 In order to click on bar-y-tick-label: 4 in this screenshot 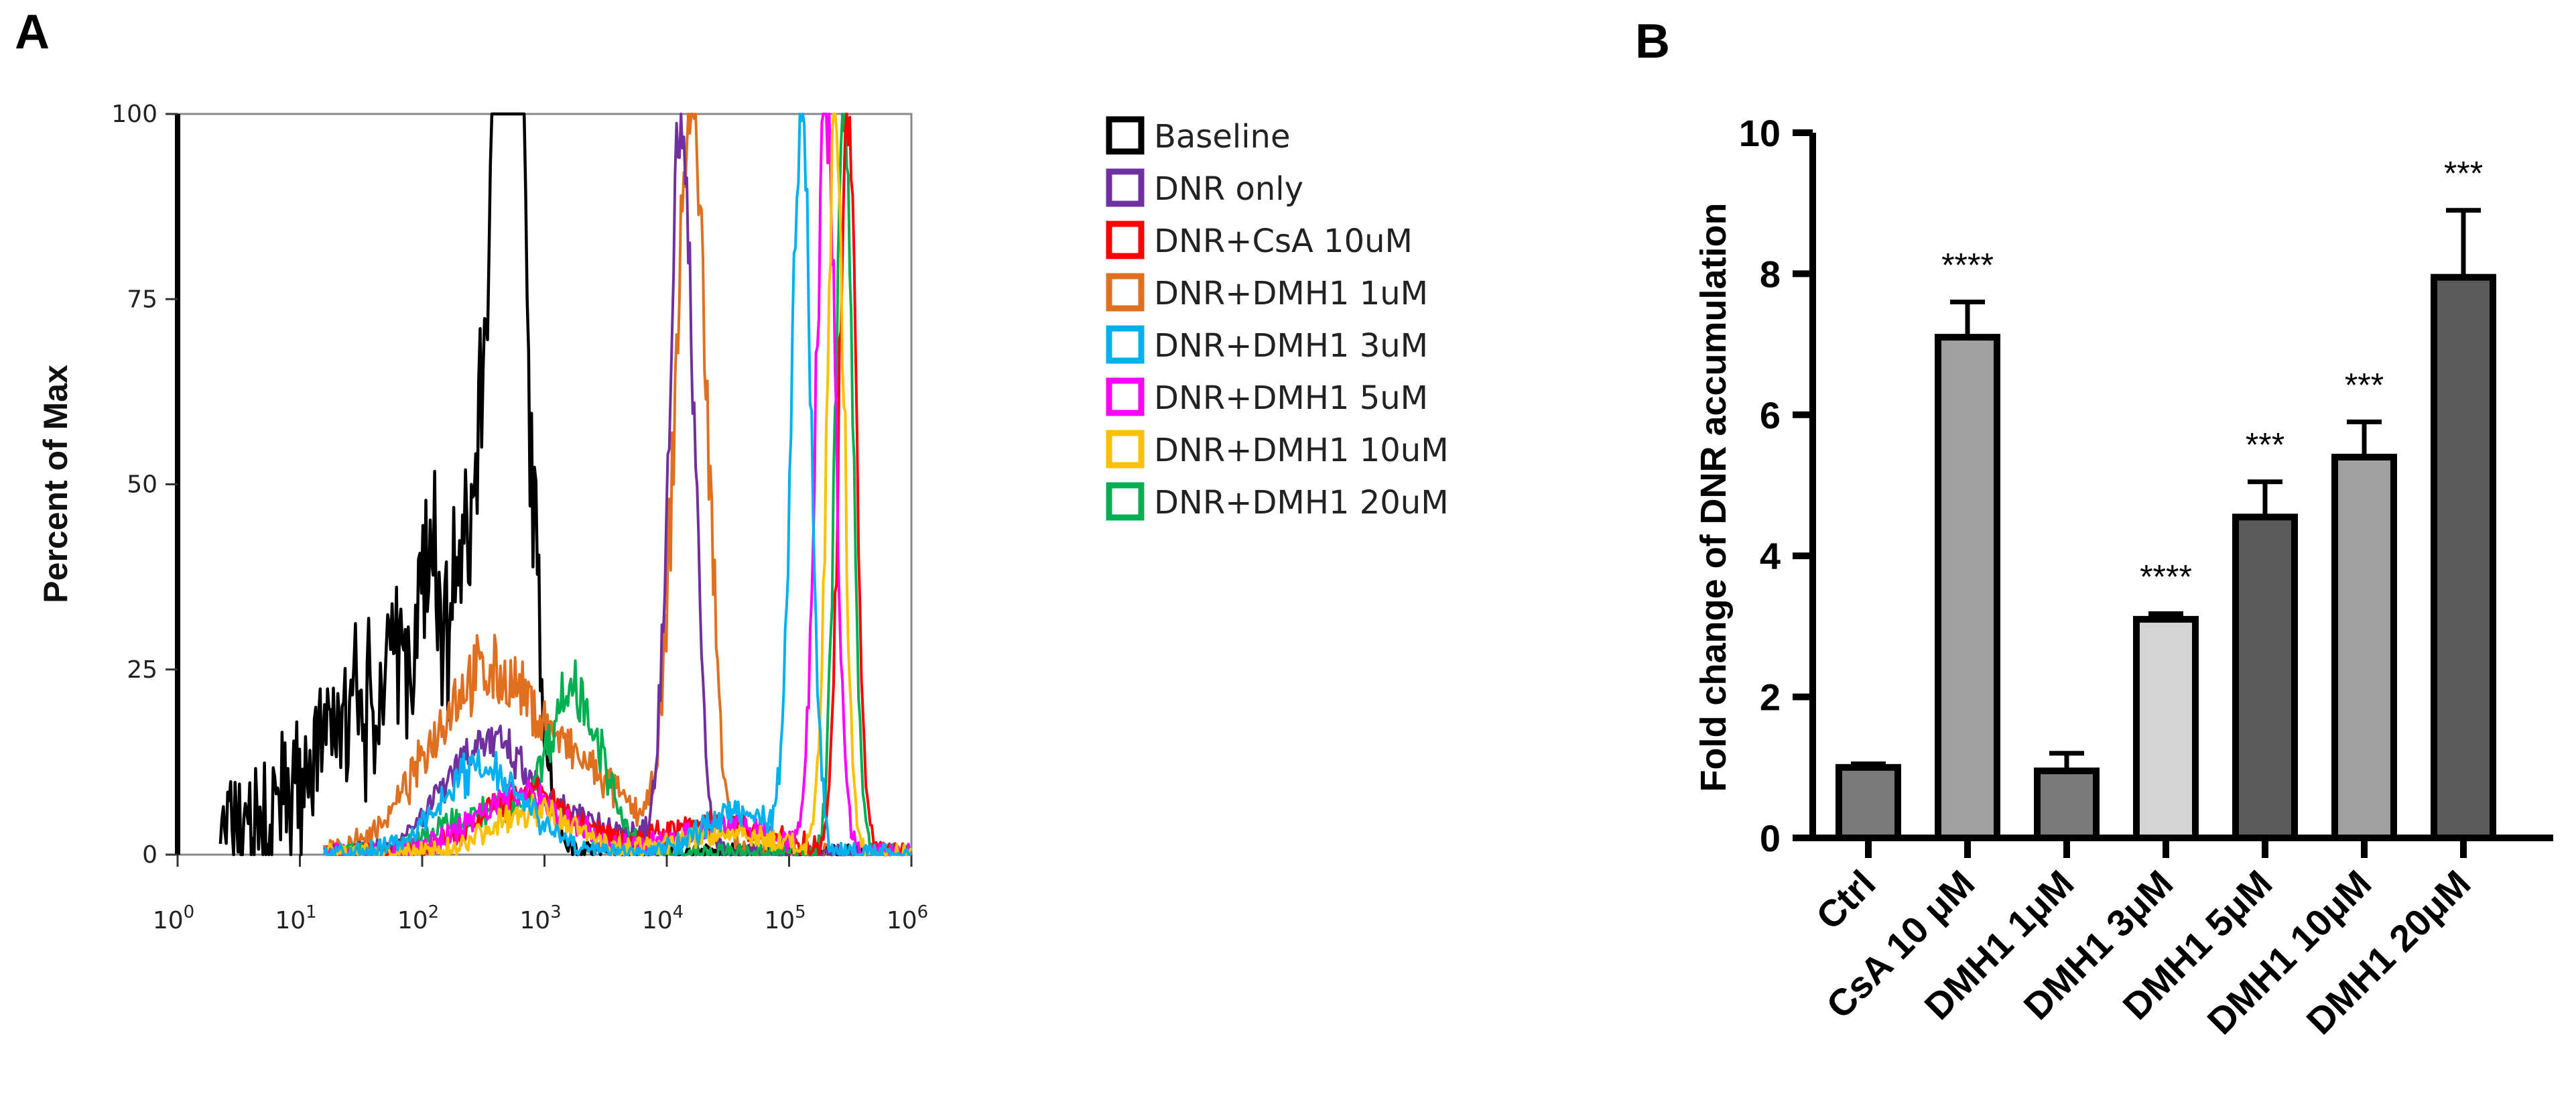, I will do `click(1770, 556)`.